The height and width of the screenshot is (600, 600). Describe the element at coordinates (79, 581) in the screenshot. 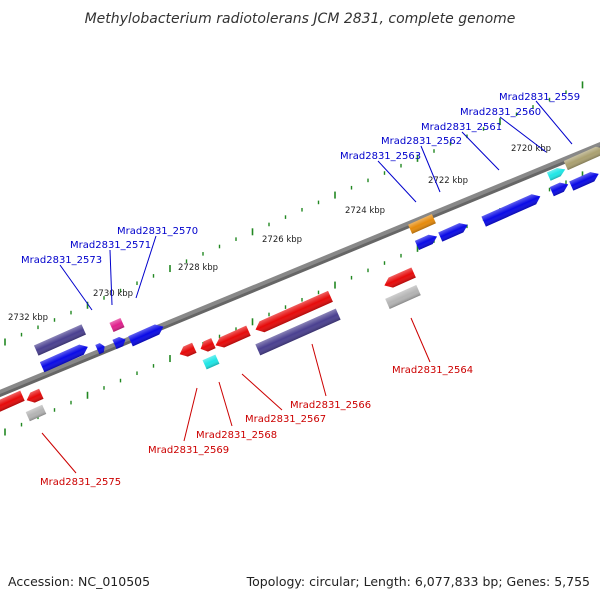

I see `accession-text: Accession: NC_010505` at that location.